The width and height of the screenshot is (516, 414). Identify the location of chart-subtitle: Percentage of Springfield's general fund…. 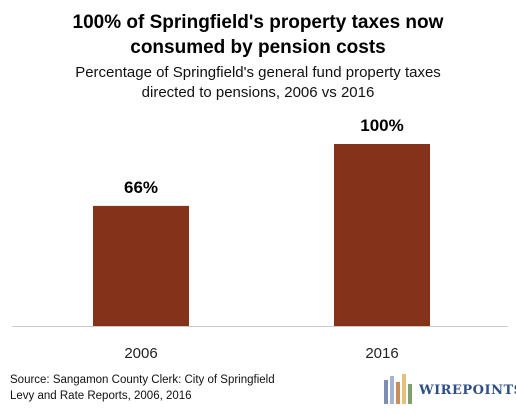
(258, 83).